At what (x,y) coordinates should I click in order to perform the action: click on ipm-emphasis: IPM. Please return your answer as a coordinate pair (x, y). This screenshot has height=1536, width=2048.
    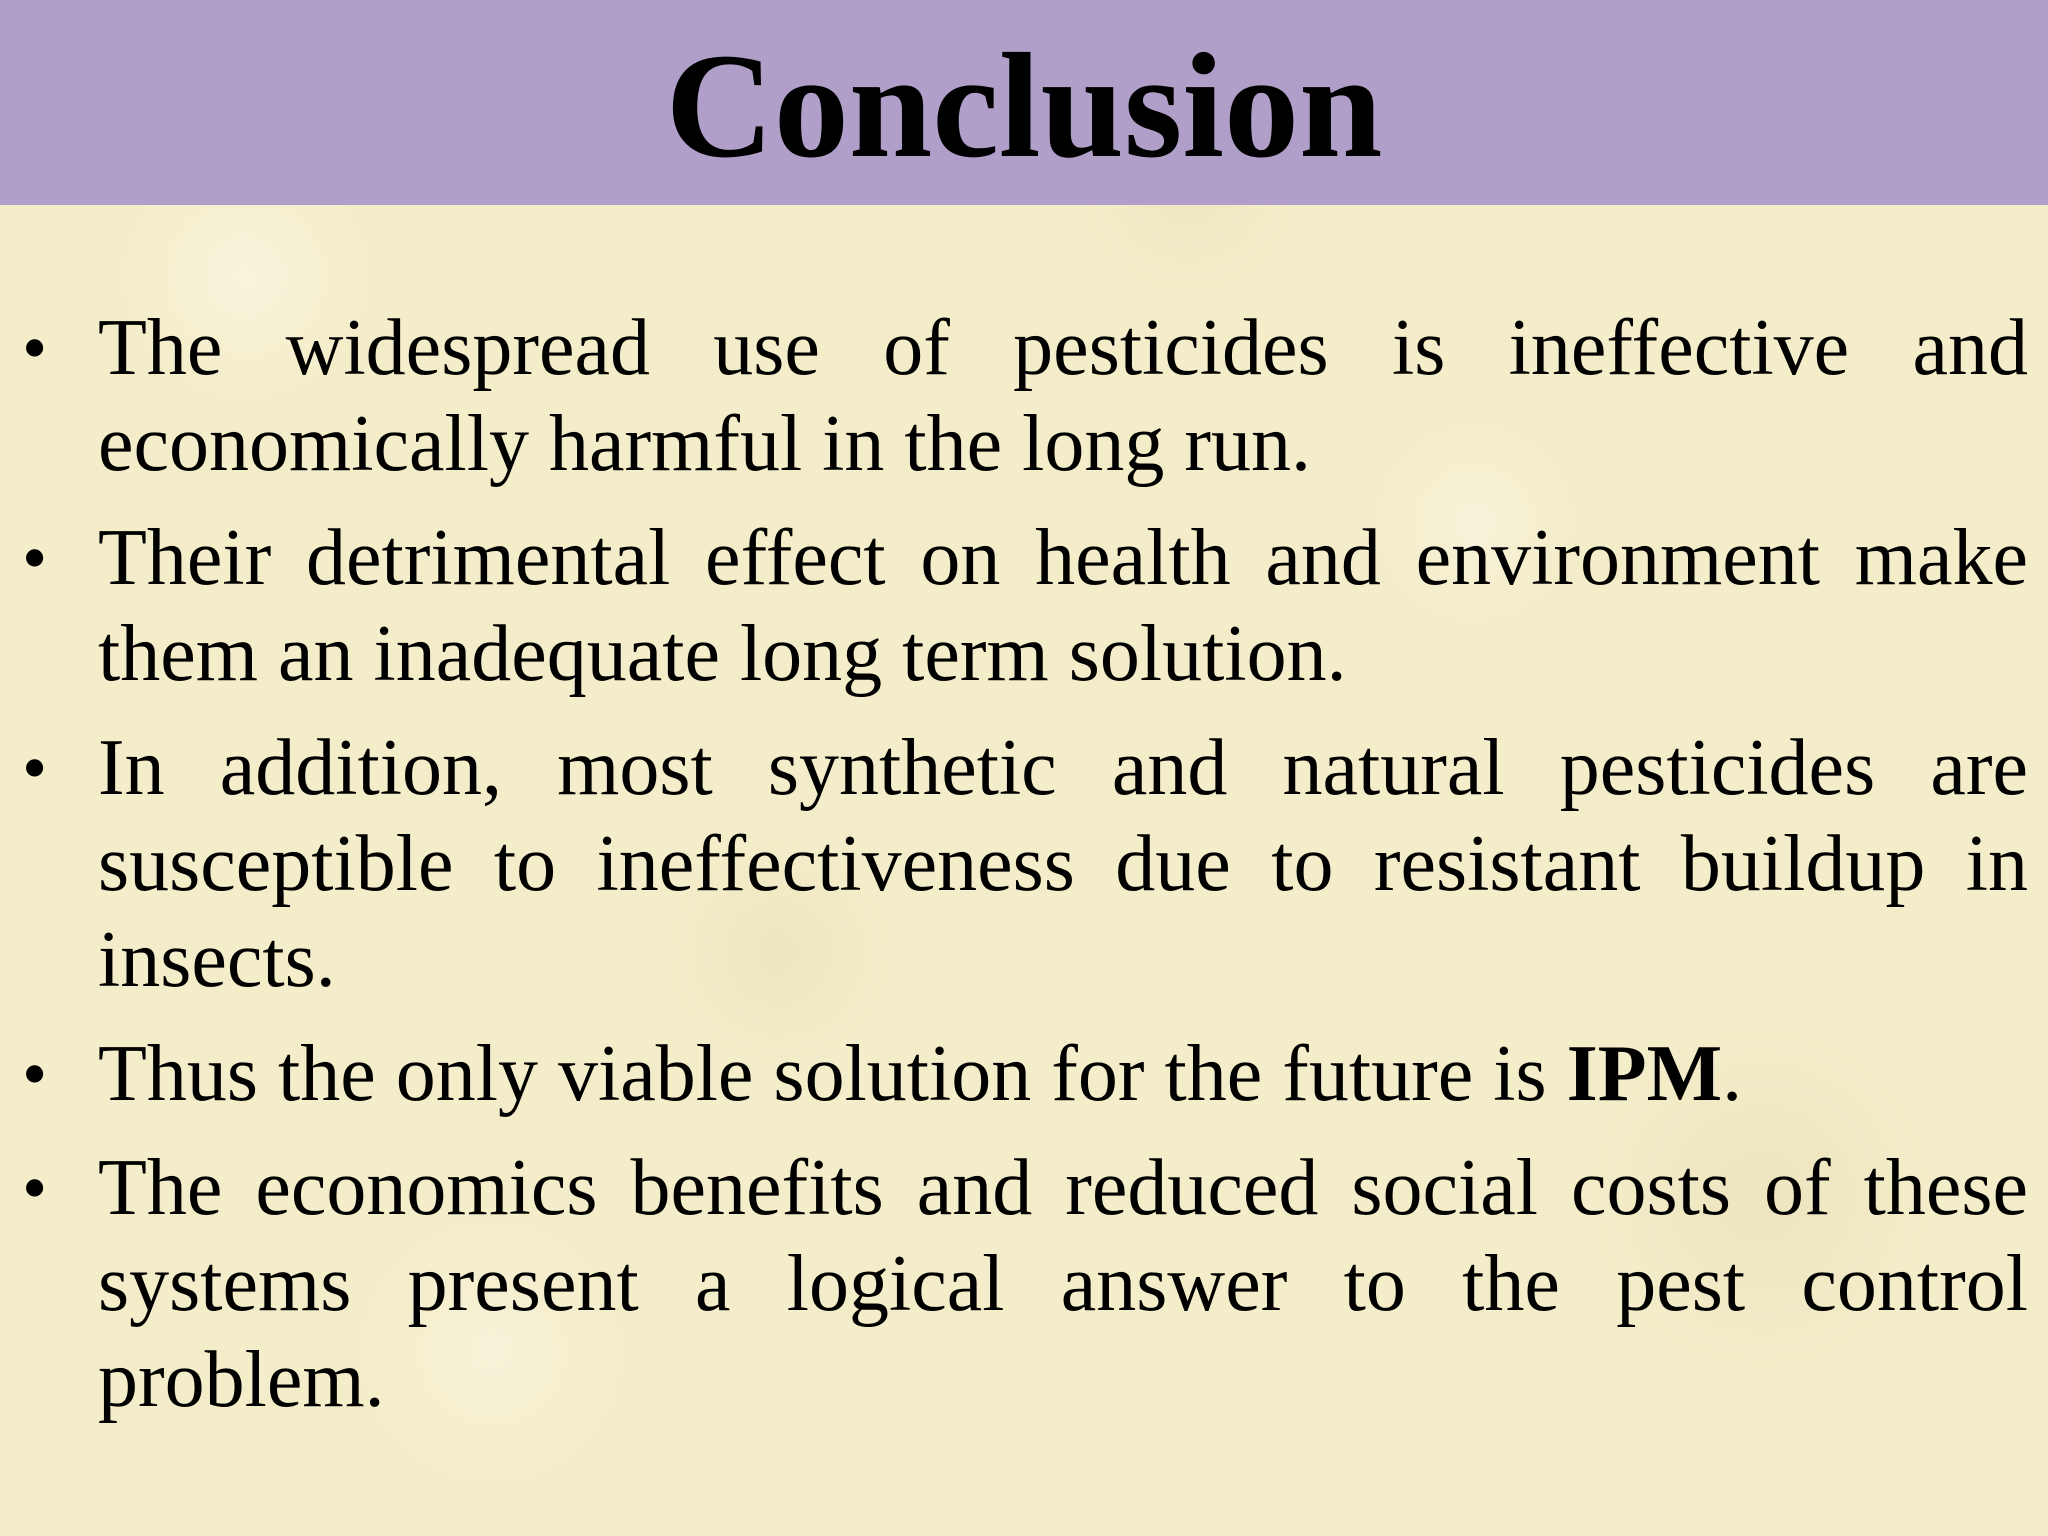
    Looking at the image, I should click on (1644, 1074).